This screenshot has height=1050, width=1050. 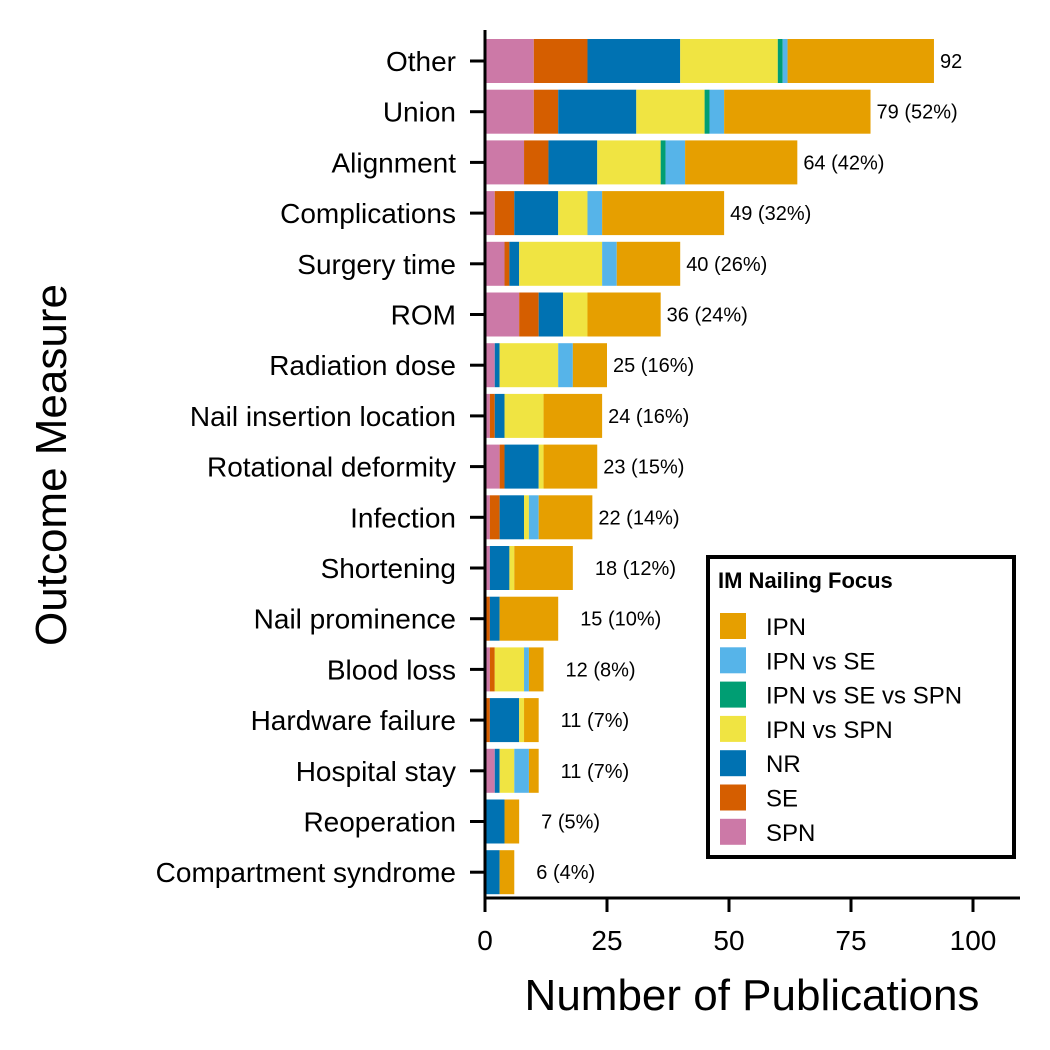 What do you see at coordinates (589, 365) in the screenshot?
I see `bar-segment-radiation-dose-ipn` at bounding box center [589, 365].